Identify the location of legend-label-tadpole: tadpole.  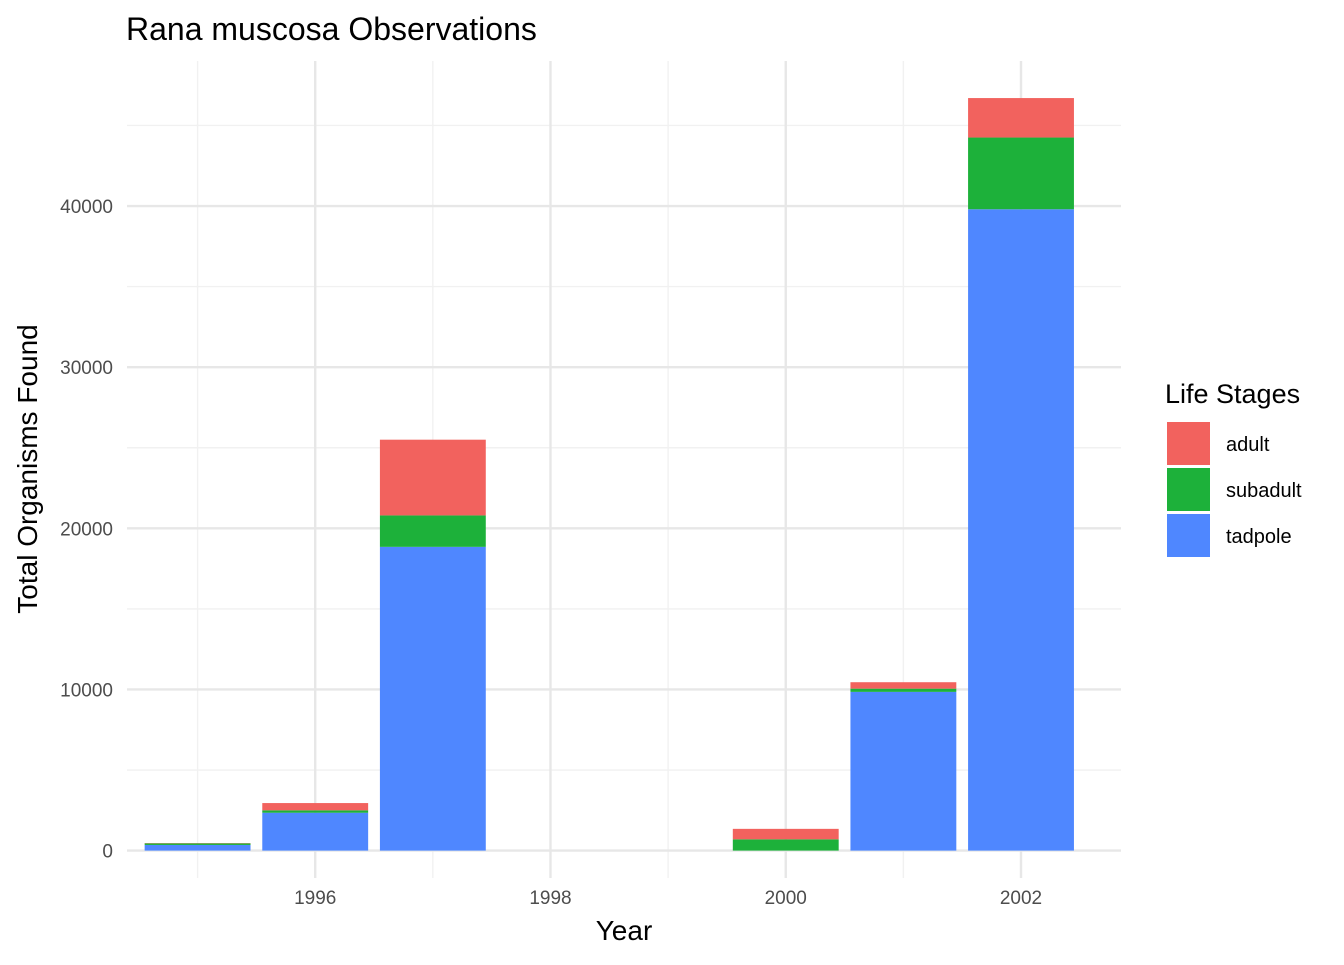
(1259, 537).